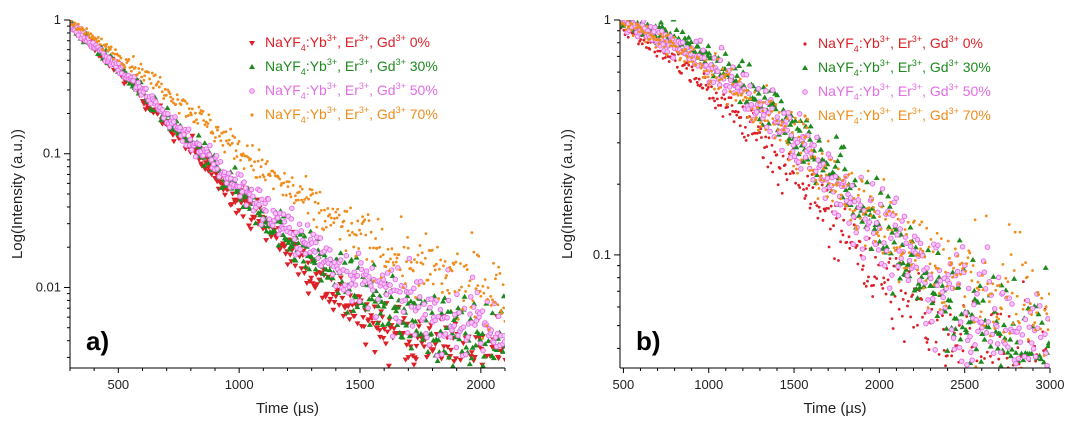 The height and width of the screenshot is (423, 1067). I want to click on legend-entry-label: NaYF4:Yb3+, Er3+, Gd3+ 0%, so click(347, 43).